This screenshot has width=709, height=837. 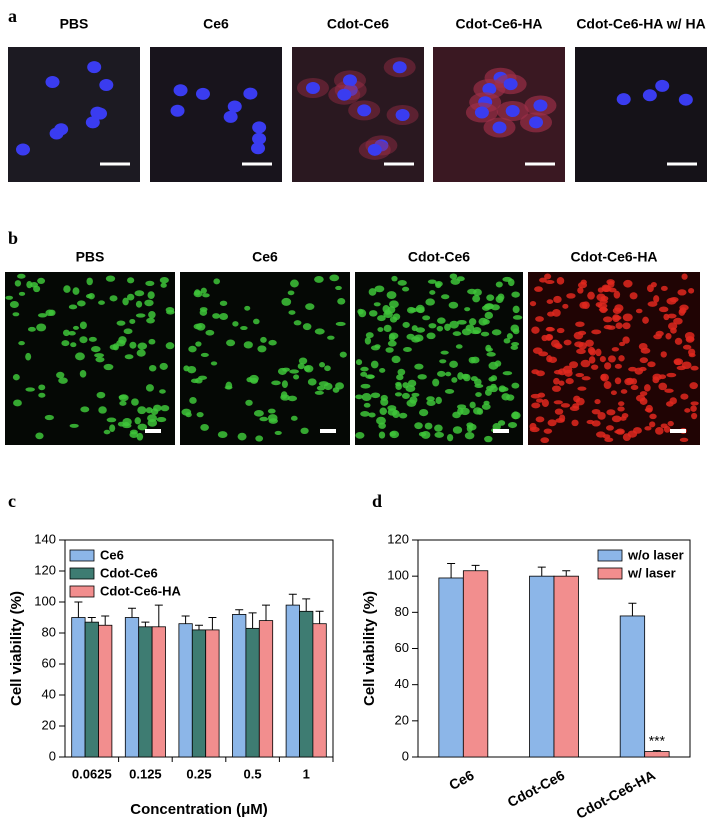 What do you see at coordinates (377, 501) in the screenshot?
I see `panel-label: d` at bounding box center [377, 501].